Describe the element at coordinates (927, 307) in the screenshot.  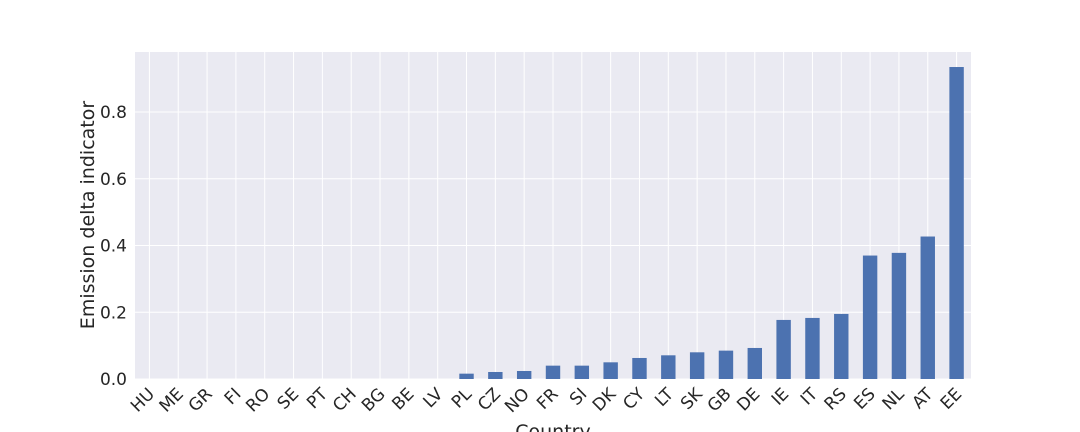
I see `bar-at` at that location.